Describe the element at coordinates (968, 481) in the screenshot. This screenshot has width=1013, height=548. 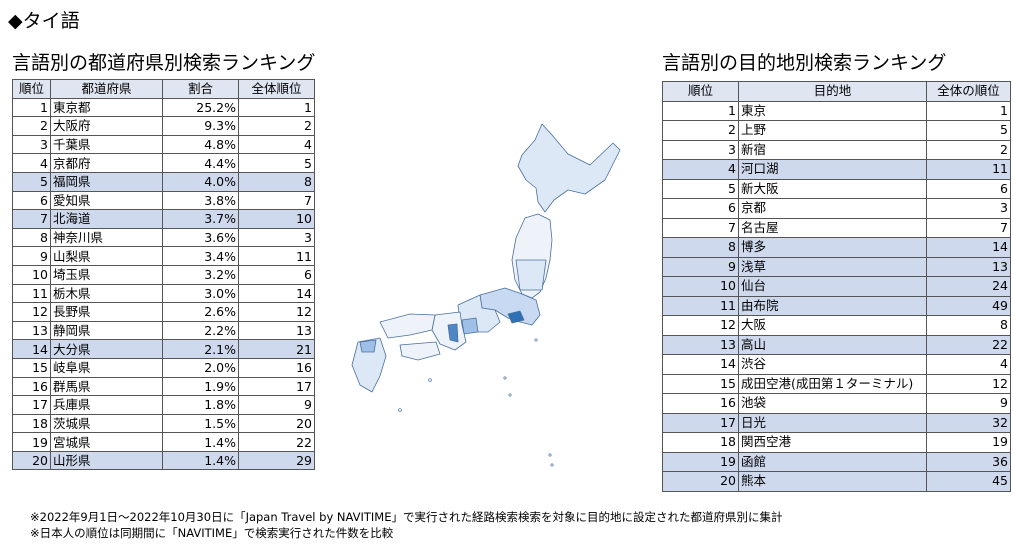
I see `overall-rank-cell: 45` at that location.